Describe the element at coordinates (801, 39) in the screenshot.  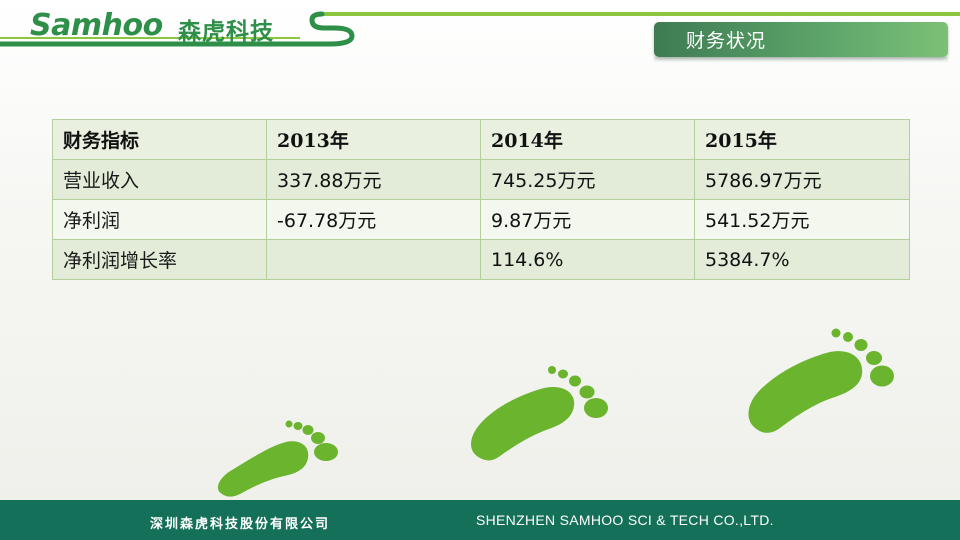
I see `title-tab` at that location.